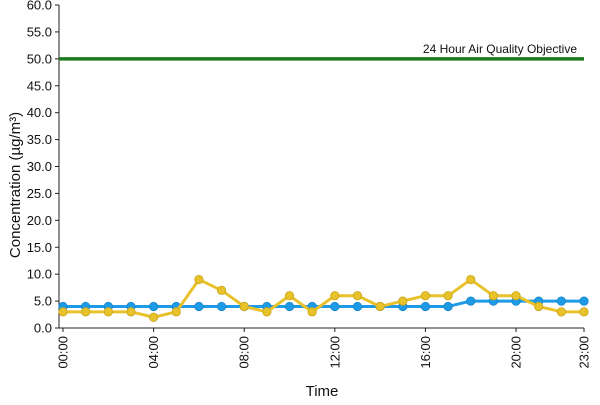 This screenshot has width=600, height=405. What do you see at coordinates (321, 51) in the screenshot?
I see `reference-line-group: 24 Hour Air Quality Objective` at bounding box center [321, 51].